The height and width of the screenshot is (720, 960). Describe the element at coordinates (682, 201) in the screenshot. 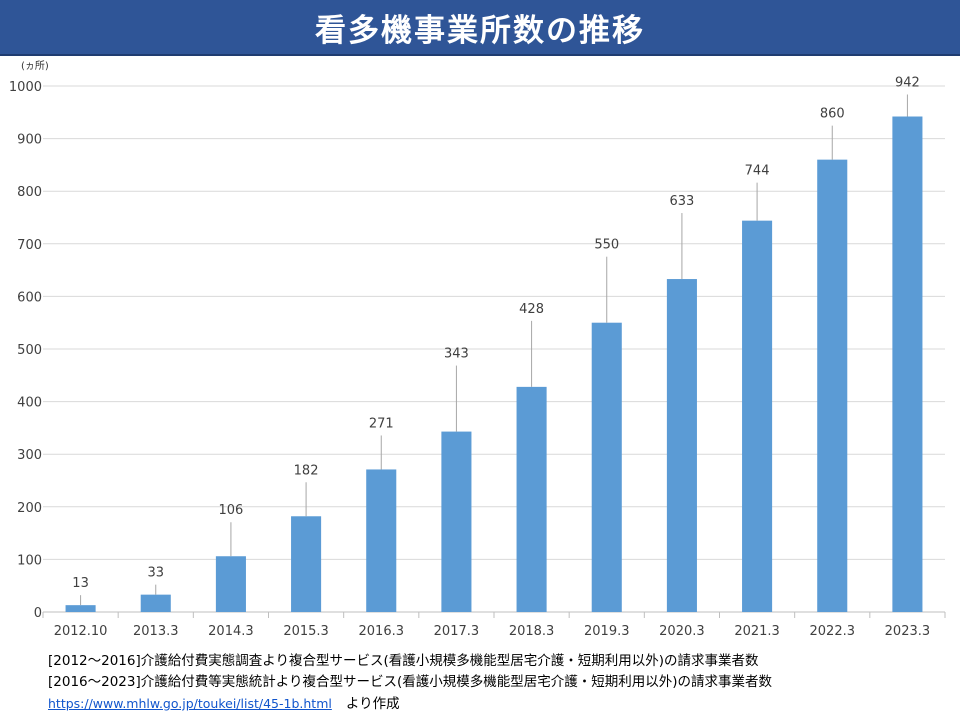

I see `data-label: 633` at that location.